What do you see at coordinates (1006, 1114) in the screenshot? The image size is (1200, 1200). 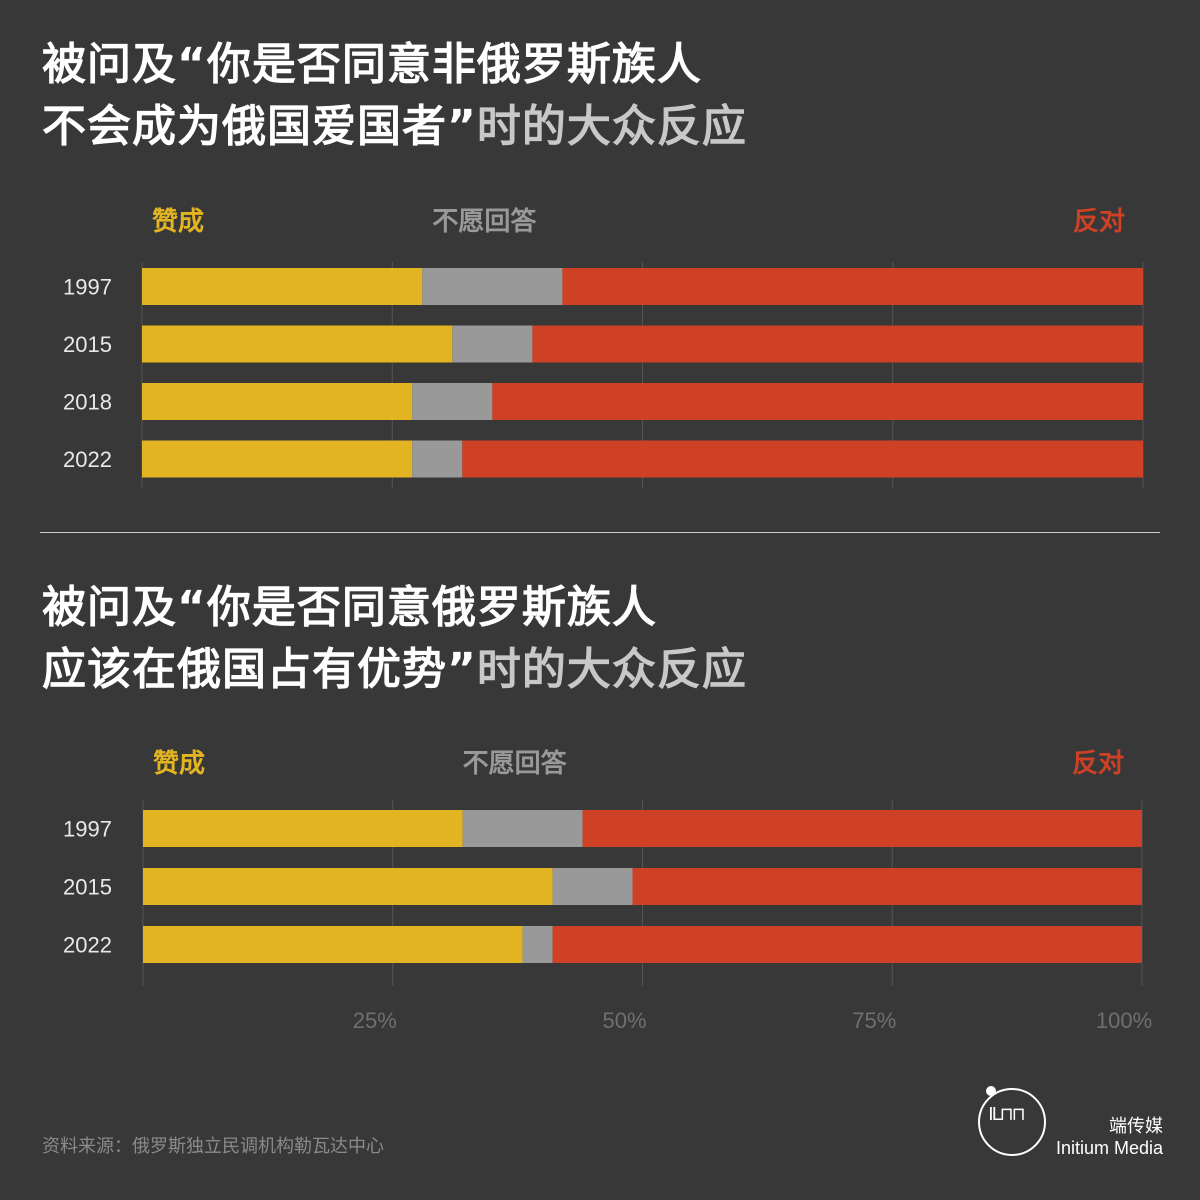 I see `logo-glyph-icon: IL⊓⊓` at bounding box center [1006, 1114].